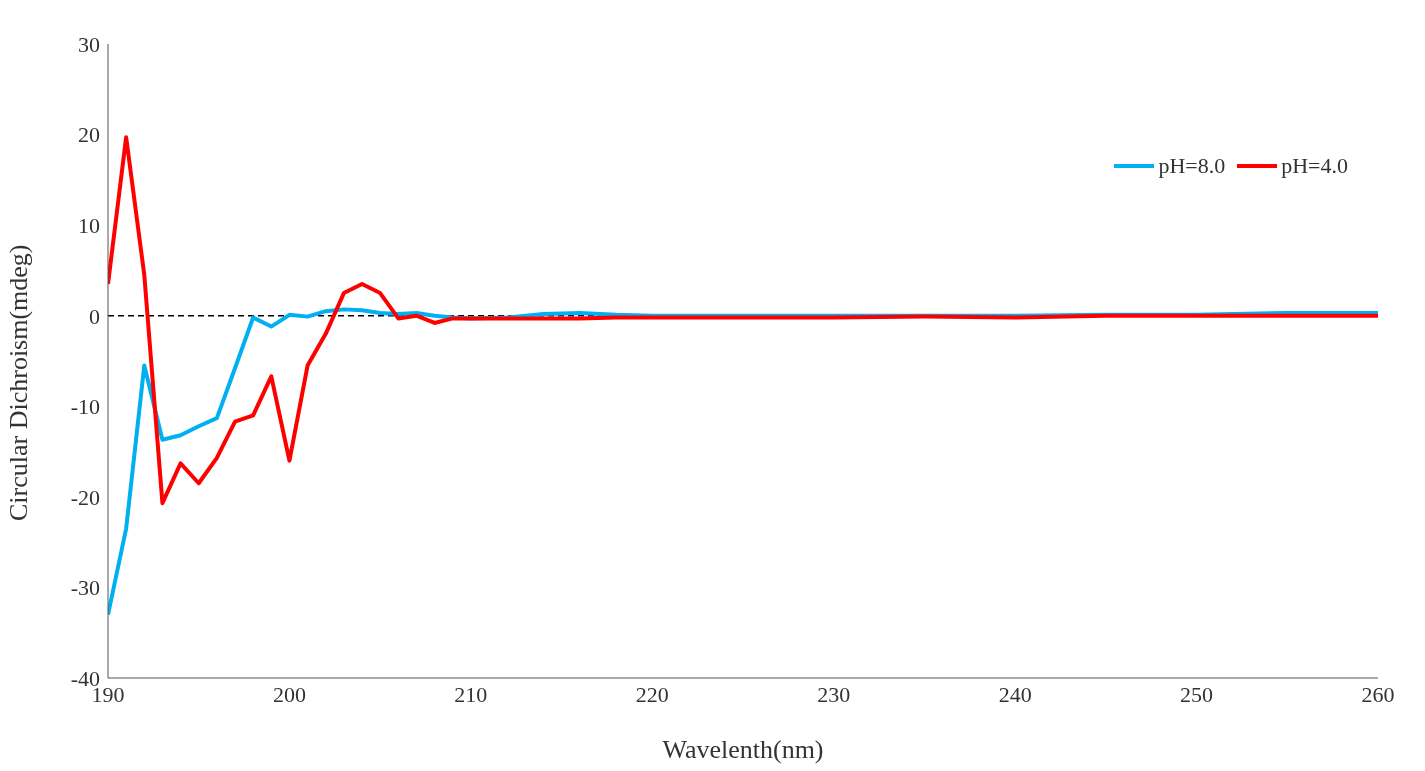  I want to click on x-axis-title: Wavelenth(nm), so click(743, 749).